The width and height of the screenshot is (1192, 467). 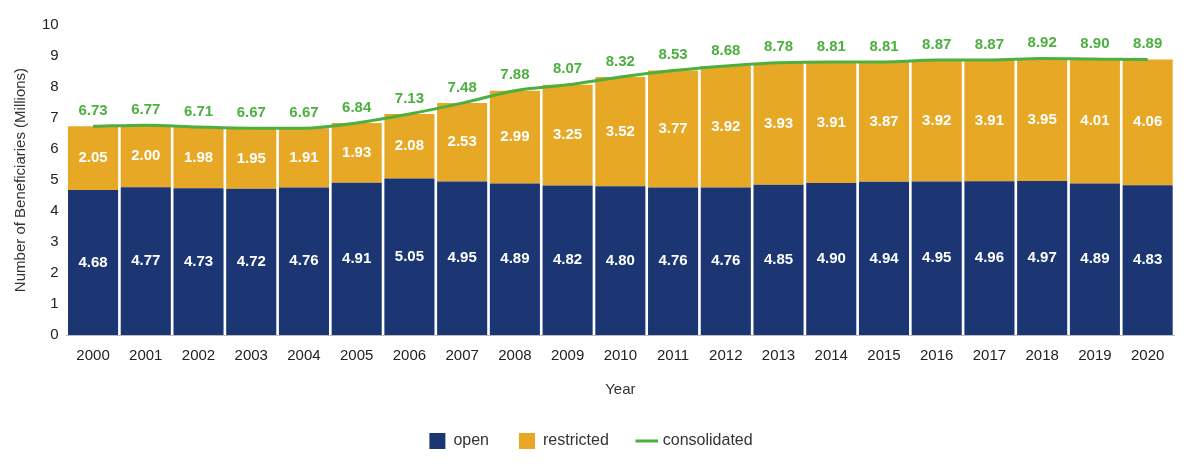 I want to click on data-label: 4.77, so click(x=146, y=260).